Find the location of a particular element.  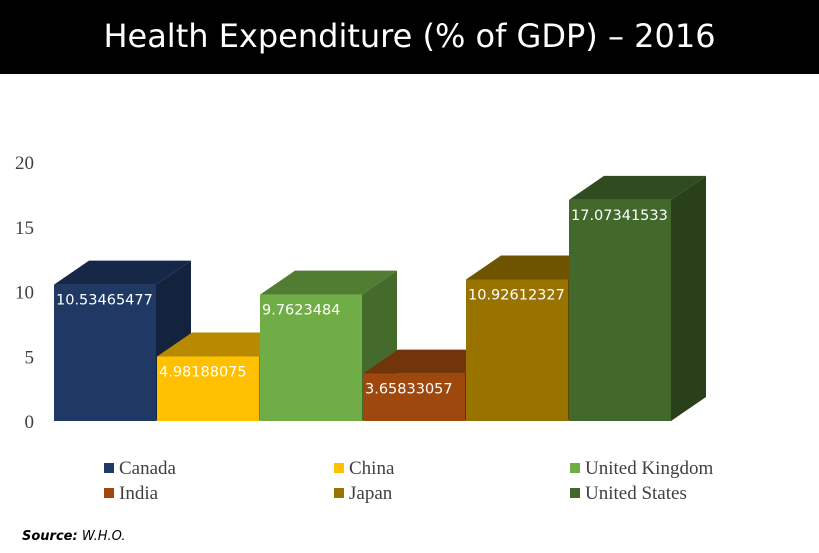

legend-label: India is located at coordinates (139, 493).